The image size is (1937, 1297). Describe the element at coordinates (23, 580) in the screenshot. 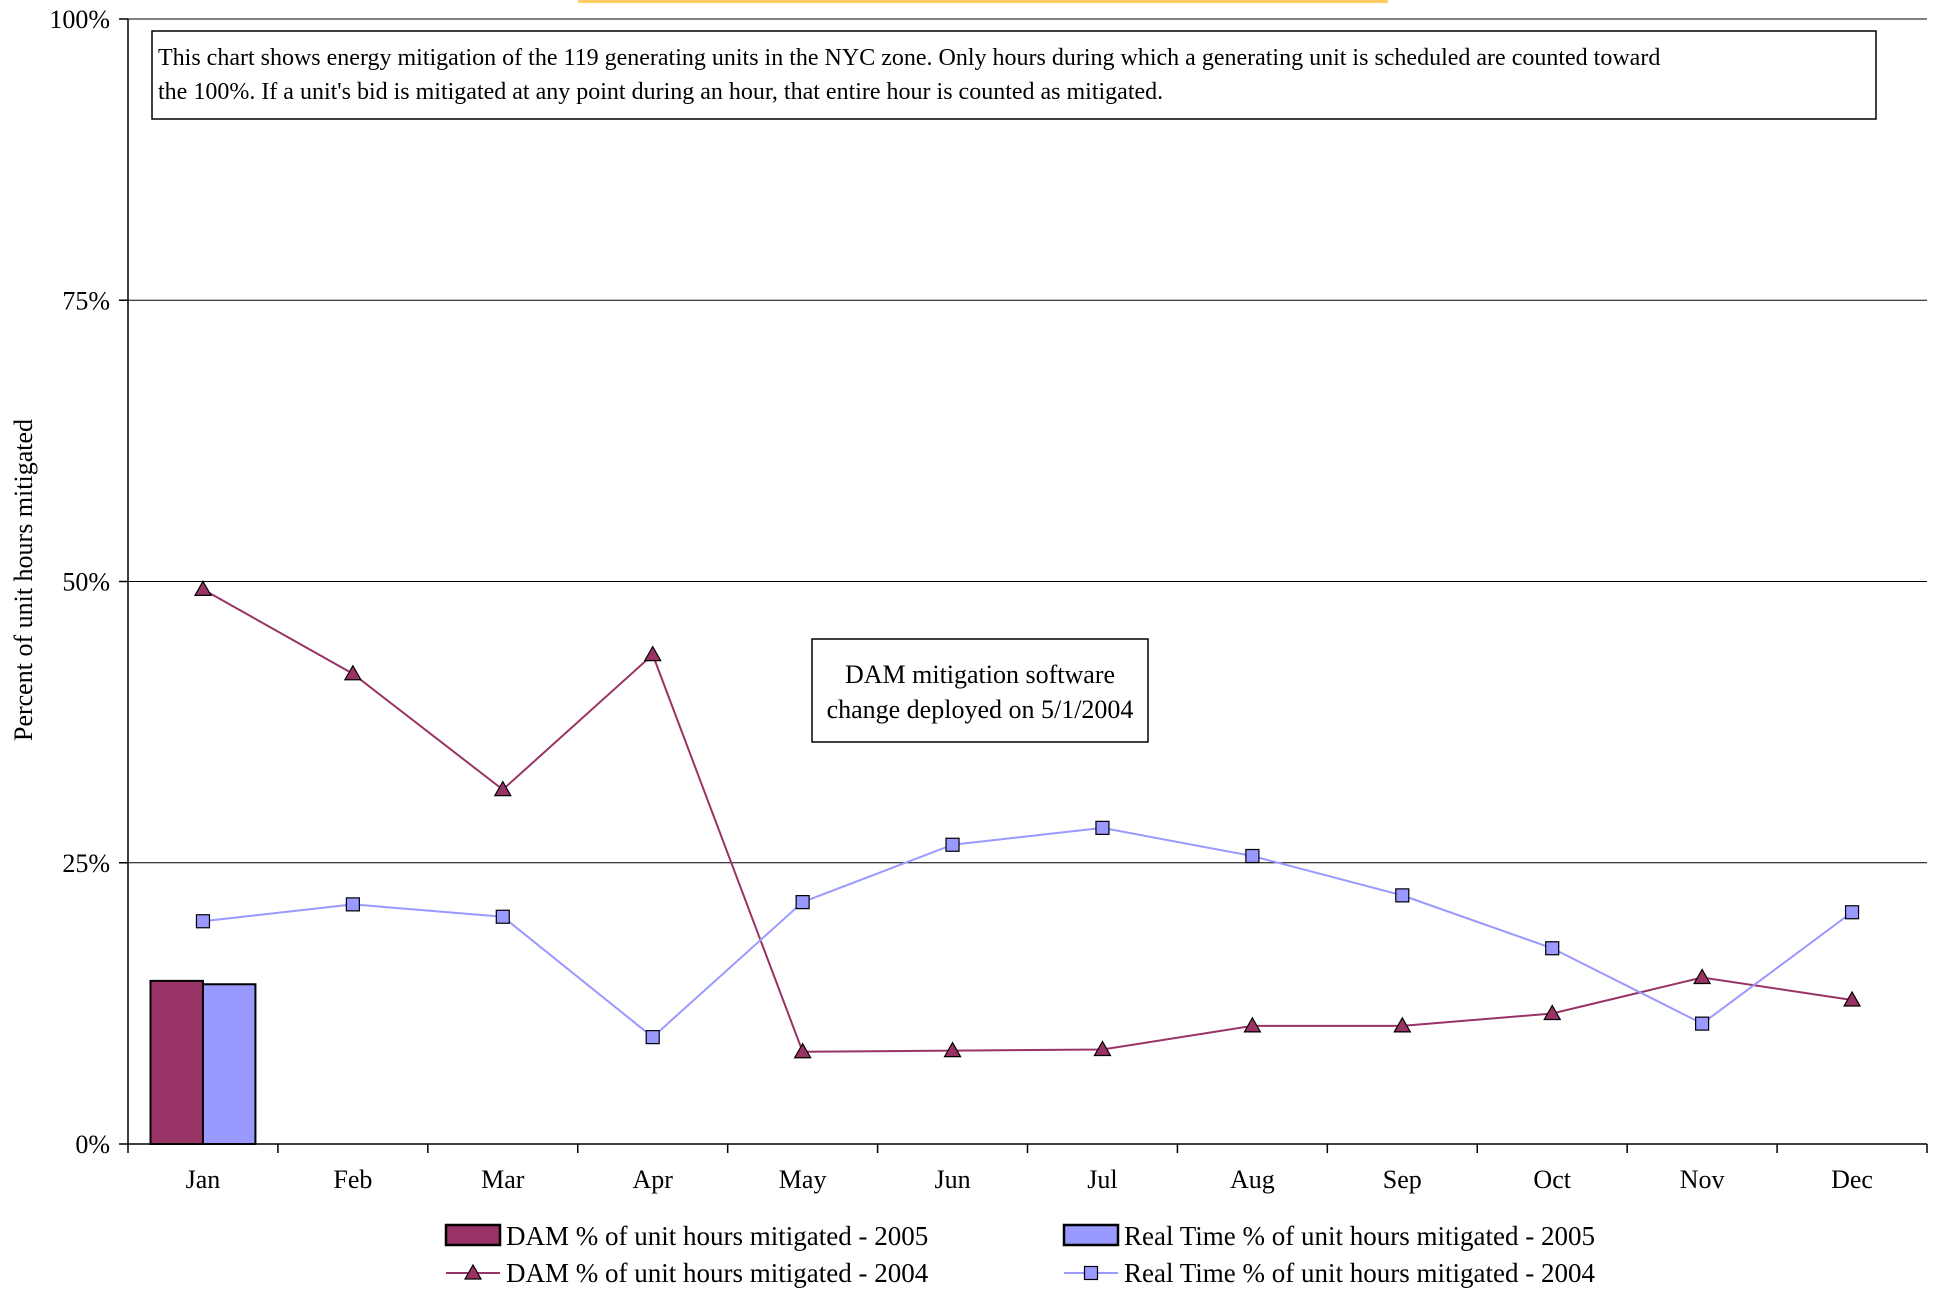

I see `y-axis-title: Percent of unit hours mitigated` at that location.